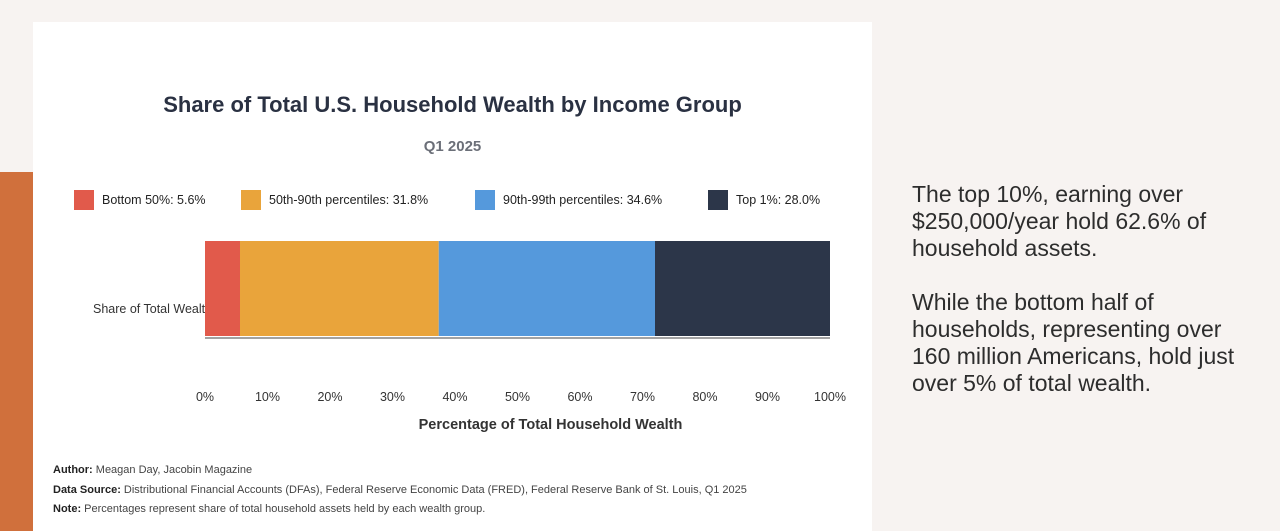  Describe the element at coordinates (392, 397) in the screenshot. I see `x-tick-label: 30%` at that location.